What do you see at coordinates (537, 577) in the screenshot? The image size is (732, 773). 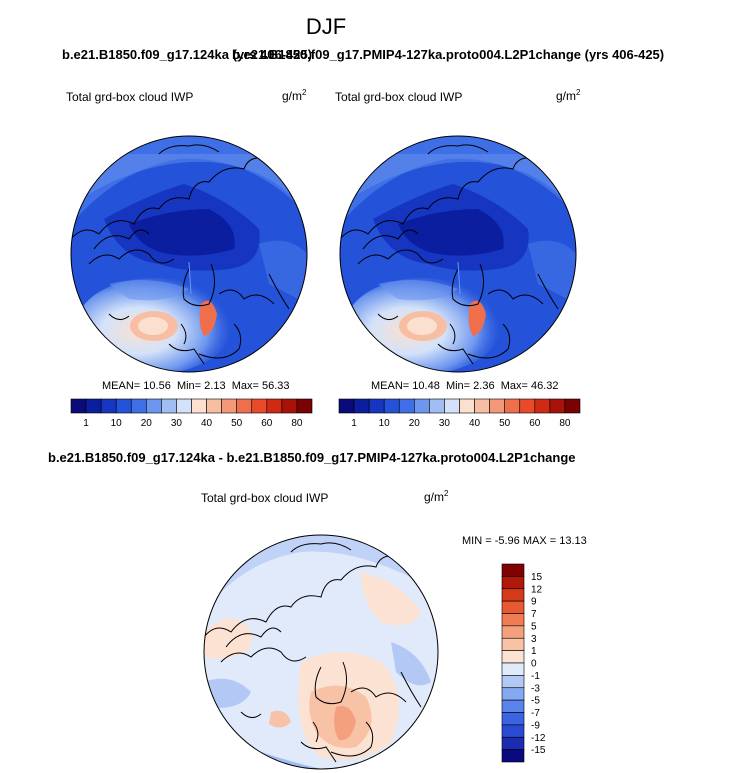 I see `colorbar-tick-label: 15` at bounding box center [537, 577].